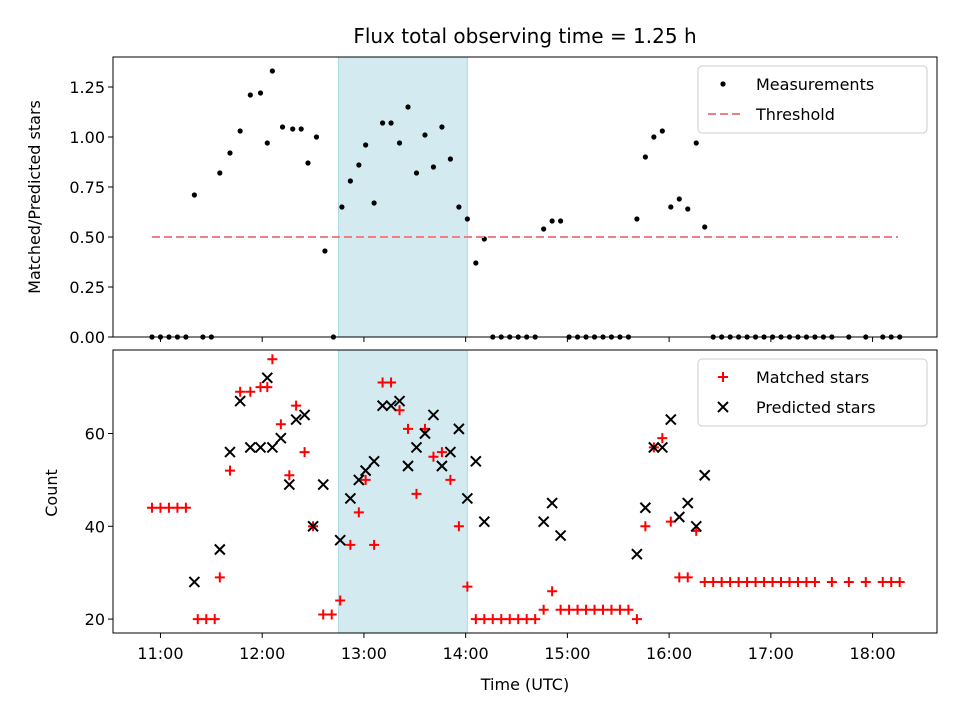  Describe the element at coordinates (364, 653) in the screenshot. I see `x-tick-label: 13:00` at that location.